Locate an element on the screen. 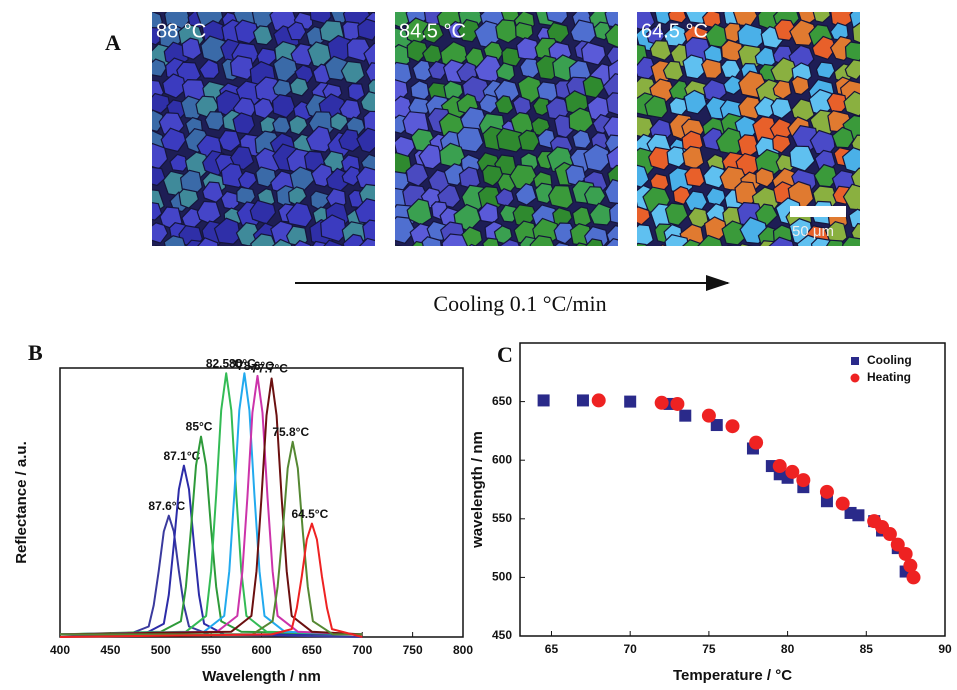  micrograph: 84.5 °C is located at coordinates (506, 129).